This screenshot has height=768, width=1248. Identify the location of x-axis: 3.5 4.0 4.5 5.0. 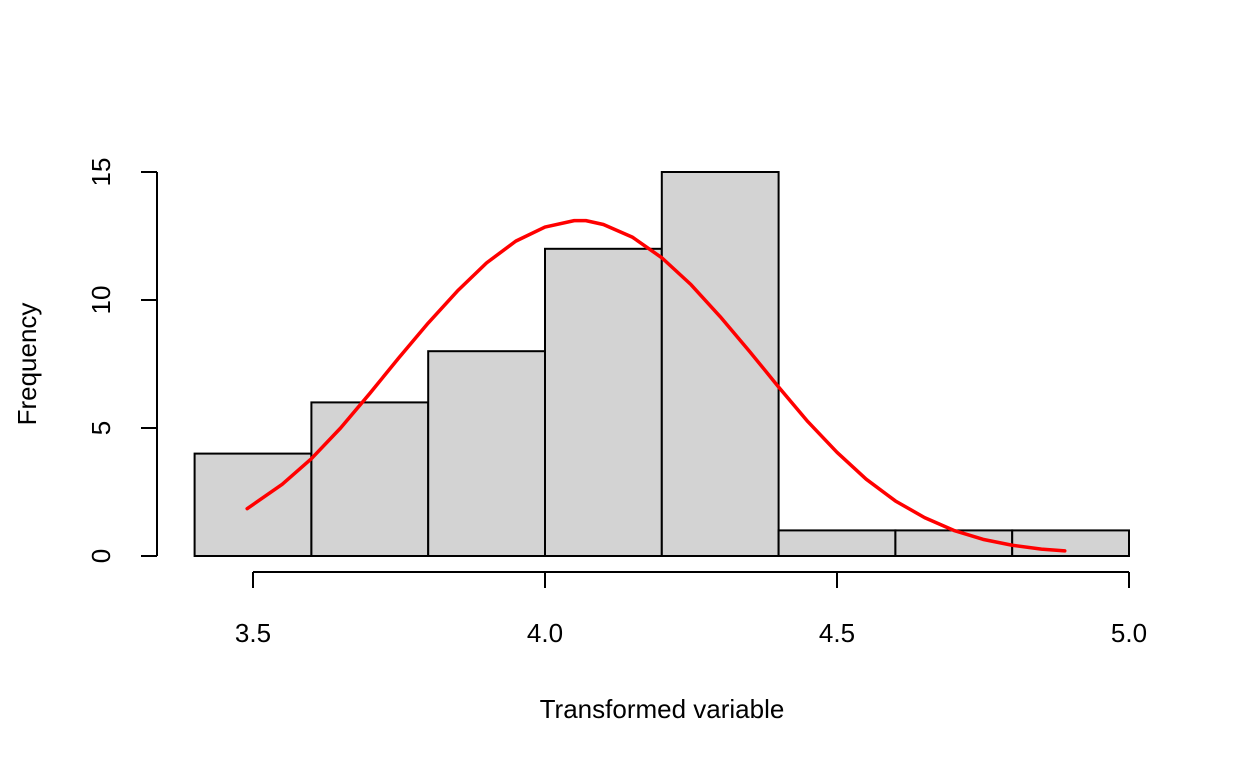
(691, 609).